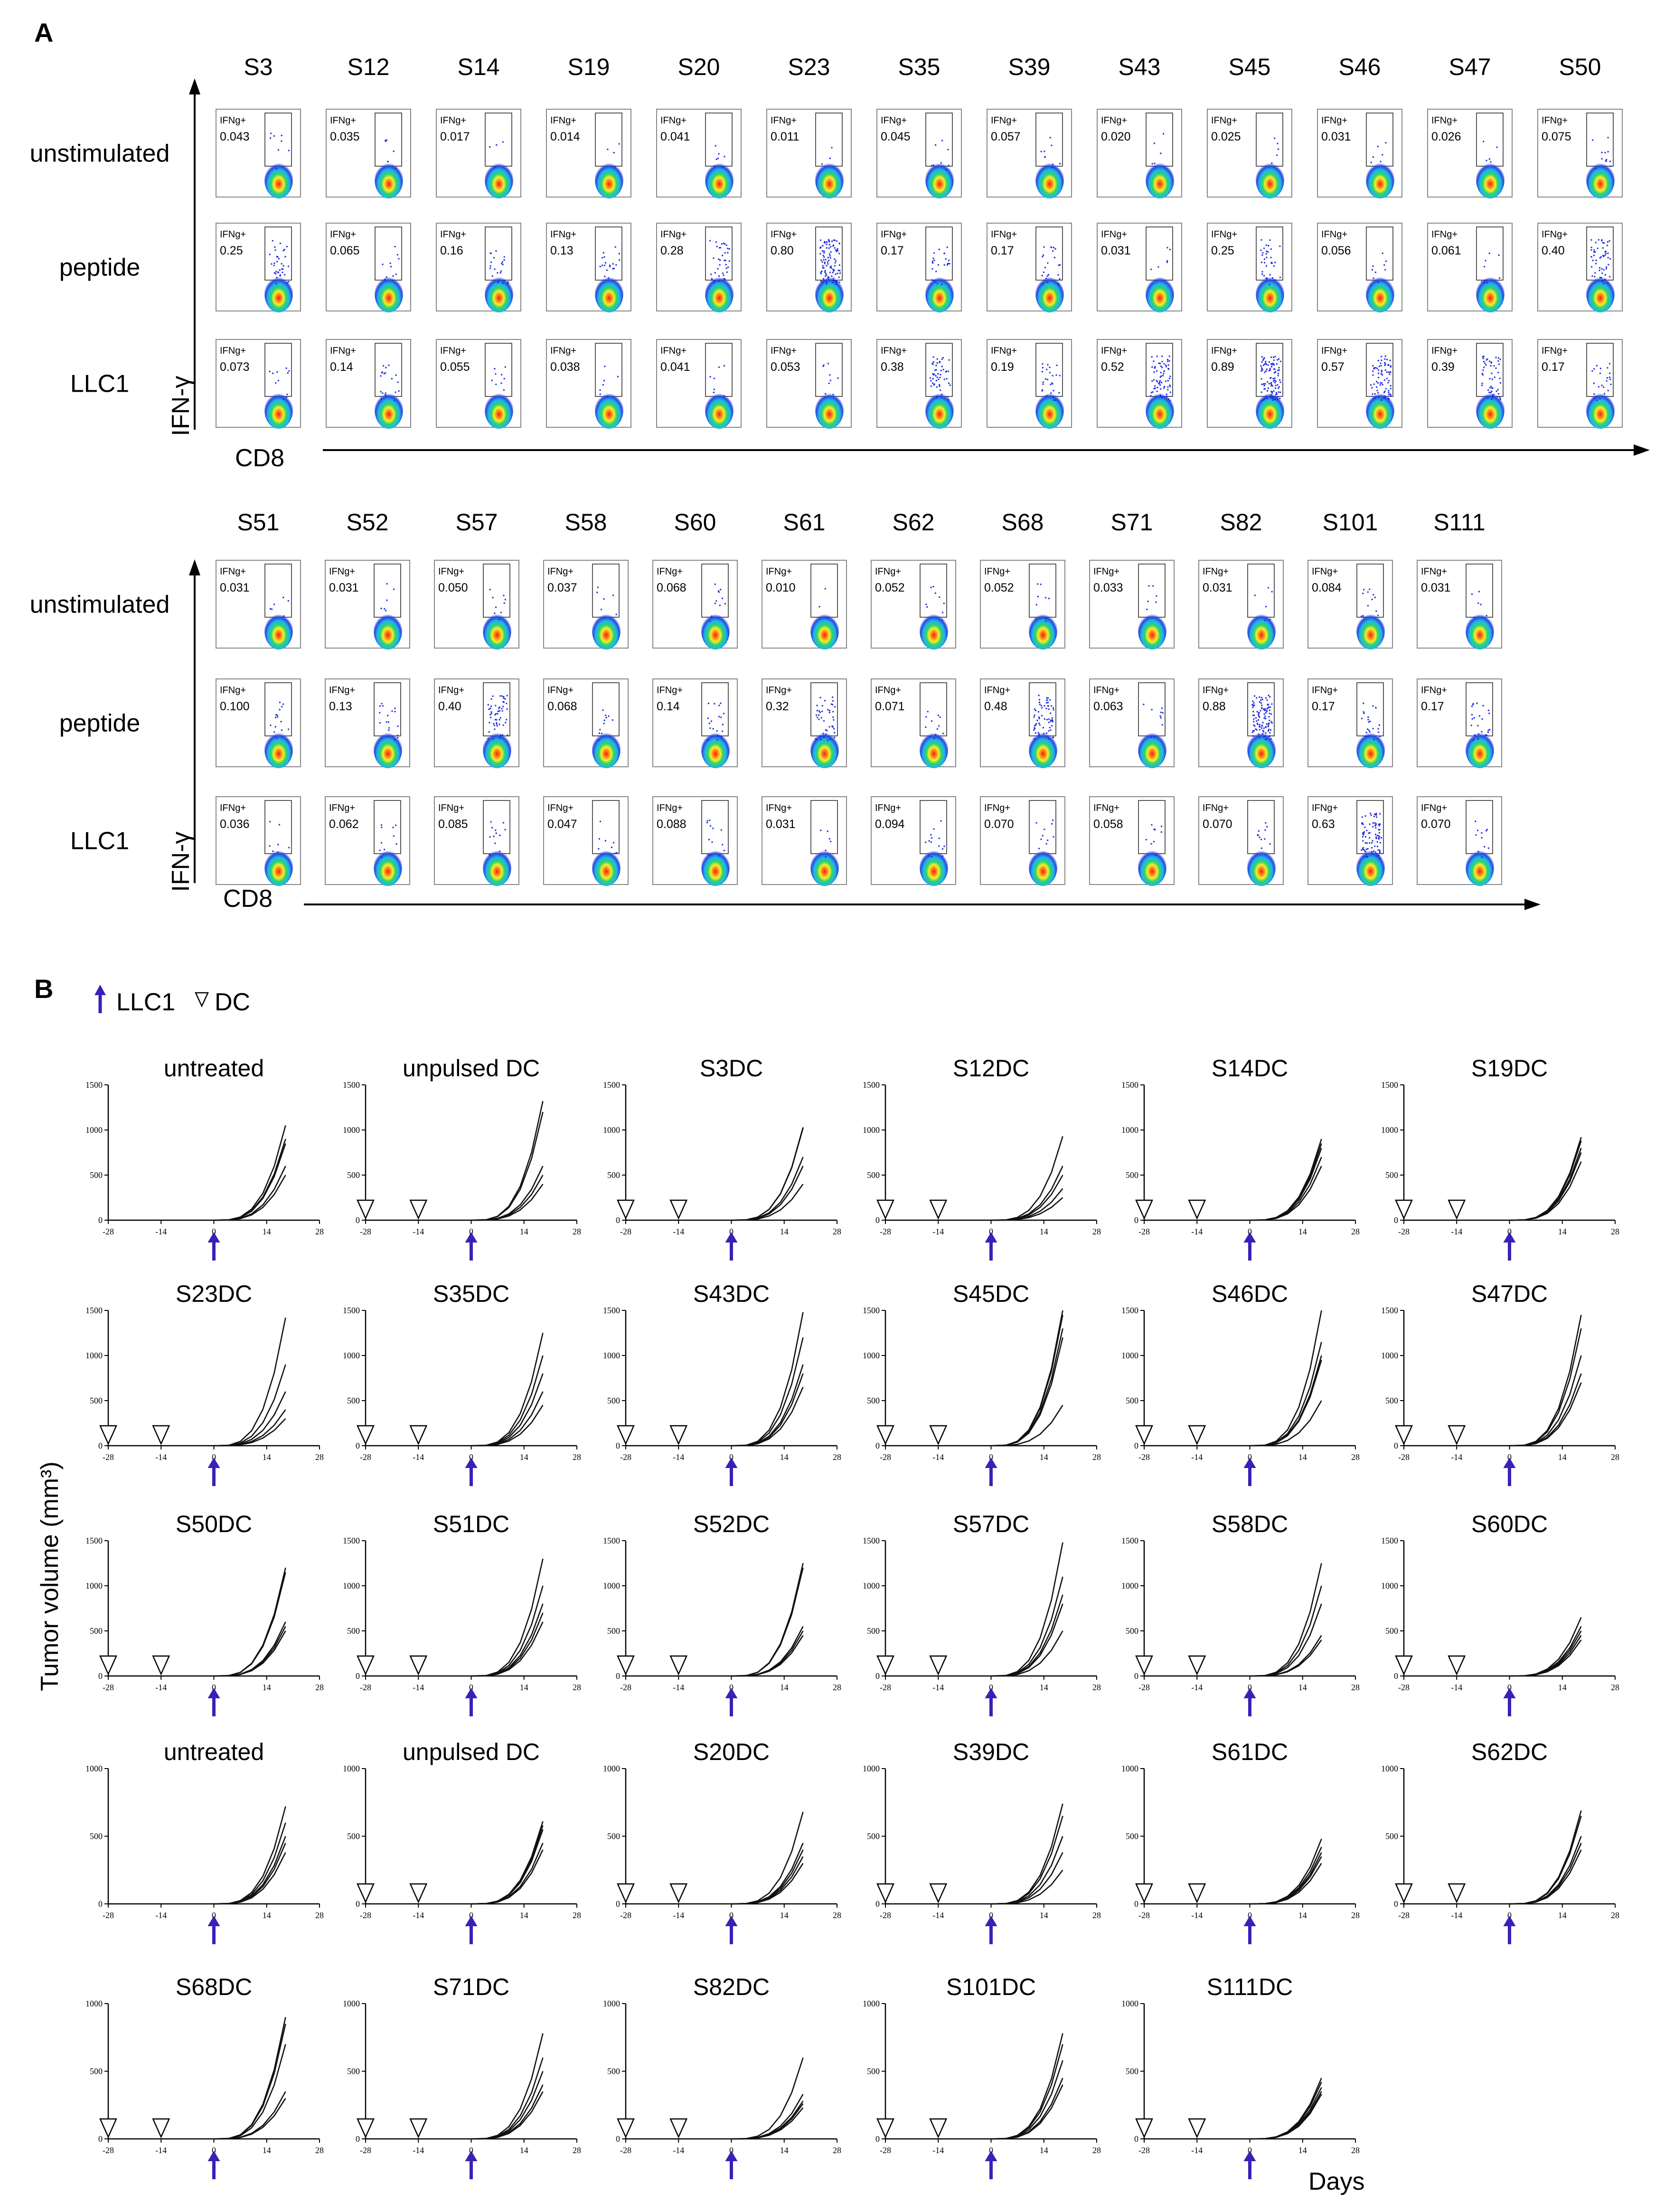 The image size is (1674, 2212). Describe the element at coordinates (1044, 1231) in the screenshot. I see `x-tick-label: 14` at that location.